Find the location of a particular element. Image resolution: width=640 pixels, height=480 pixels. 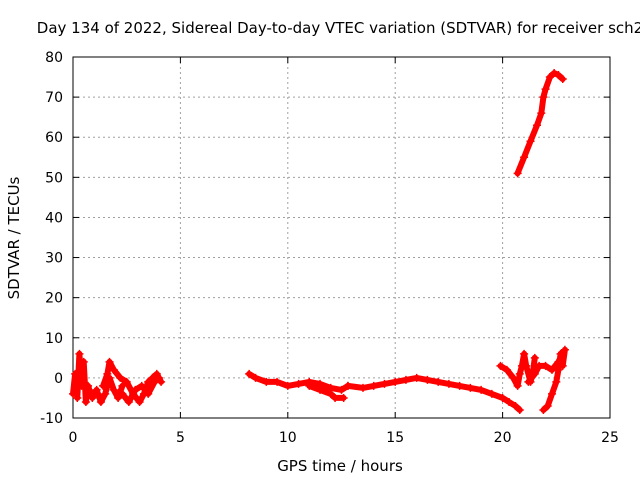

x-tick-label: 15 is located at coordinates (395, 438).